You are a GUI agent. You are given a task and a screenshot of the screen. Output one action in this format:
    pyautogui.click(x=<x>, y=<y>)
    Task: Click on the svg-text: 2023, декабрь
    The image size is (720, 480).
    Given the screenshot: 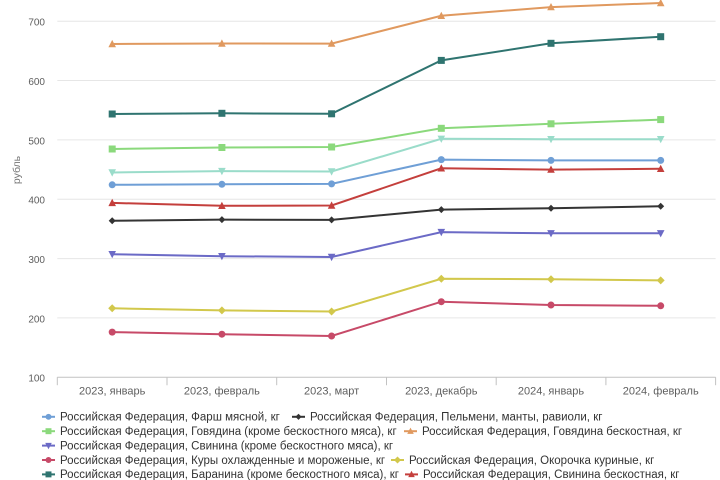 What is the action you would take?
    pyautogui.click(x=441, y=392)
    